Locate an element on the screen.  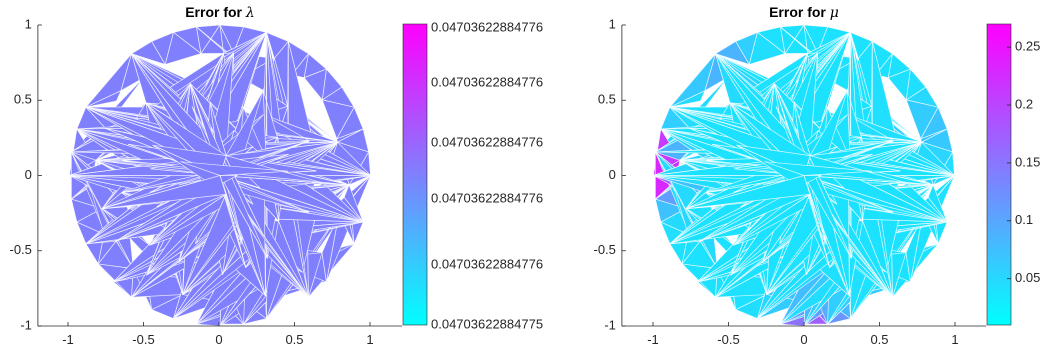
chart-title-mu: Error for μ is located at coordinates (804, 12).